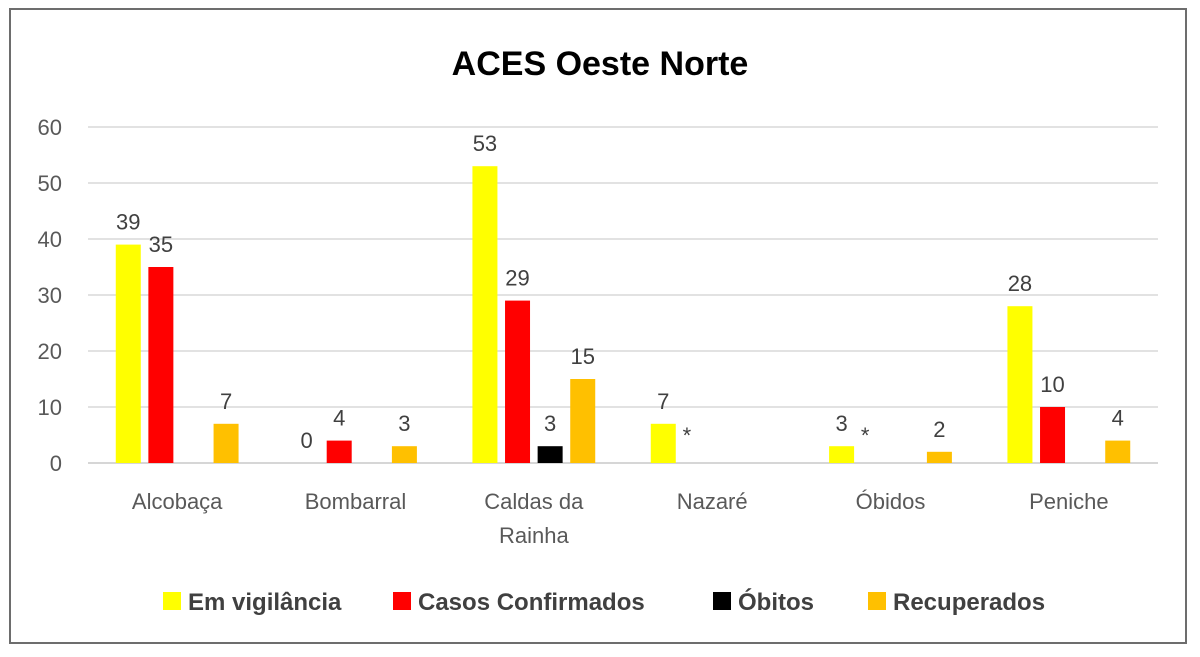 The image size is (1200, 657). What do you see at coordinates (50, 407) in the screenshot?
I see `y-tick-label: 10` at bounding box center [50, 407].